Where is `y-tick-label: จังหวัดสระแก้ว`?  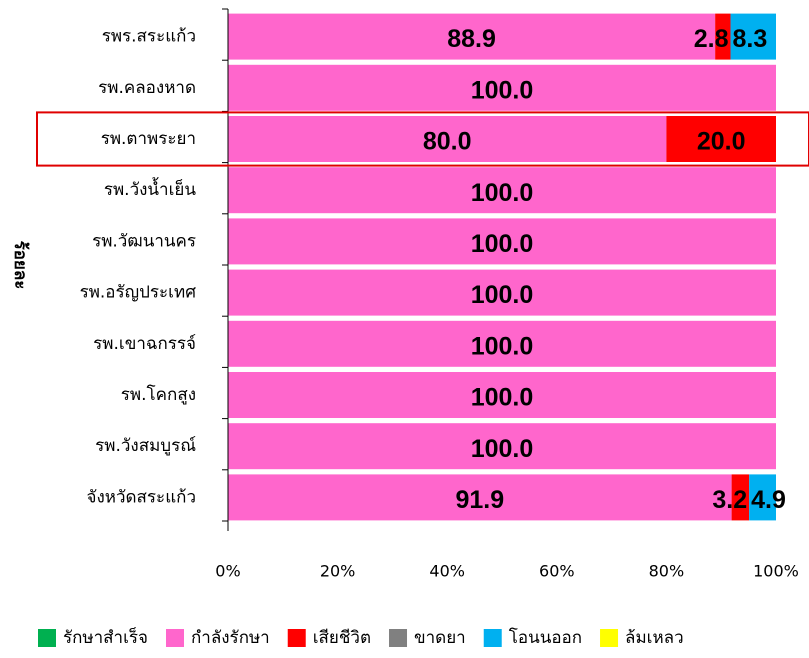 y-tick-label: จังหวัดสระแก้ว is located at coordinates (142, 497).